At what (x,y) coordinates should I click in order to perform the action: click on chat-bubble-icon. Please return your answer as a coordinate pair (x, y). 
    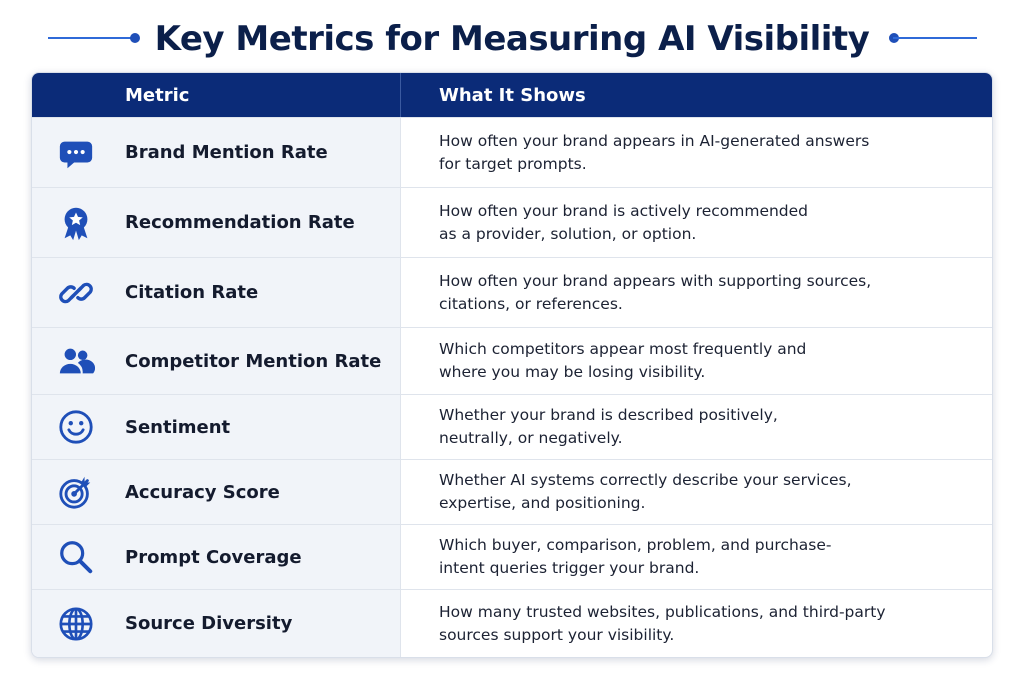
    Looking at the image, I should click on (76, 153).